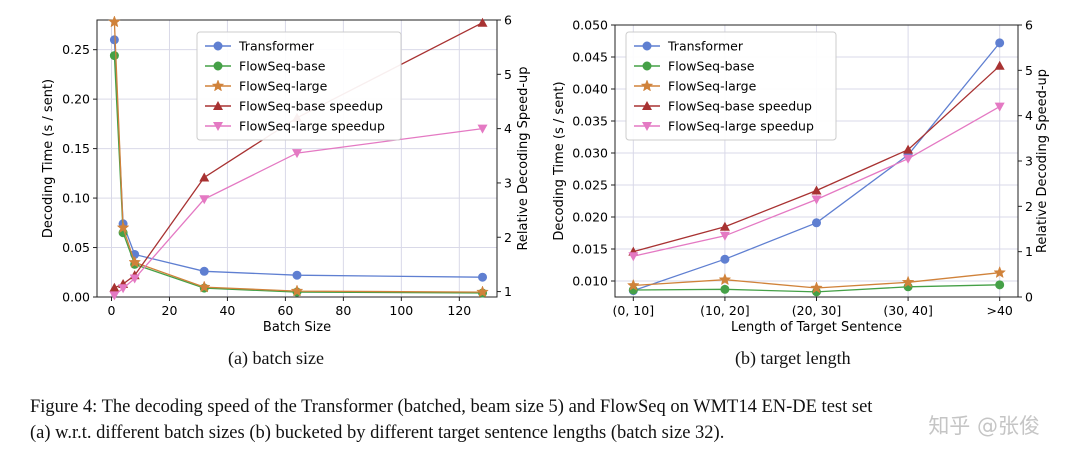 This screenshot has width=1080, height=467. What do you see at coordinates (276, 358) in the screenshot?
I see `subcaption-a: (a) batch size` at bounding box center [276, 358].